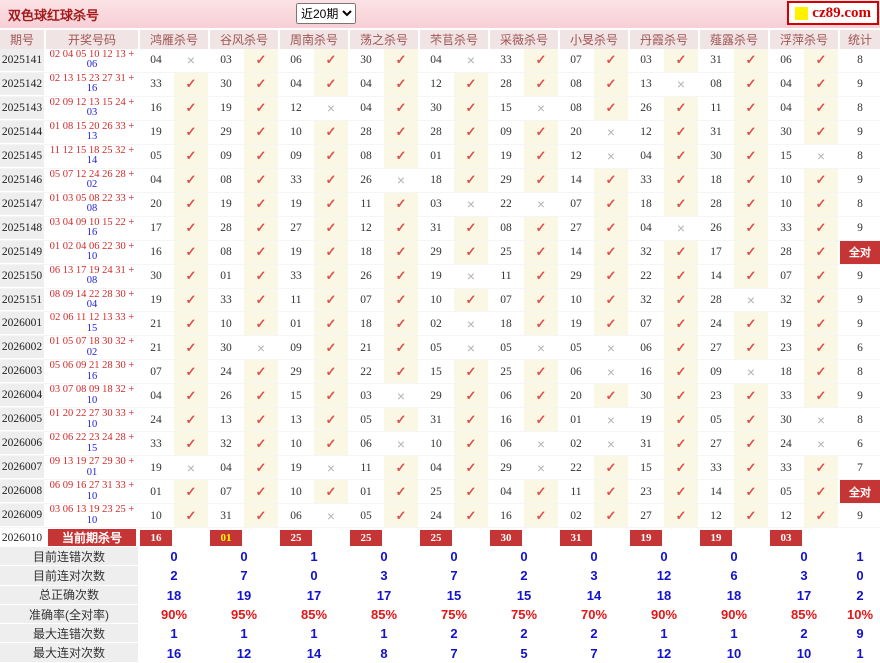  Describe the element at coordinates (227, 372) in the screenshot. I see `kill-number-cell: 24` at that location.